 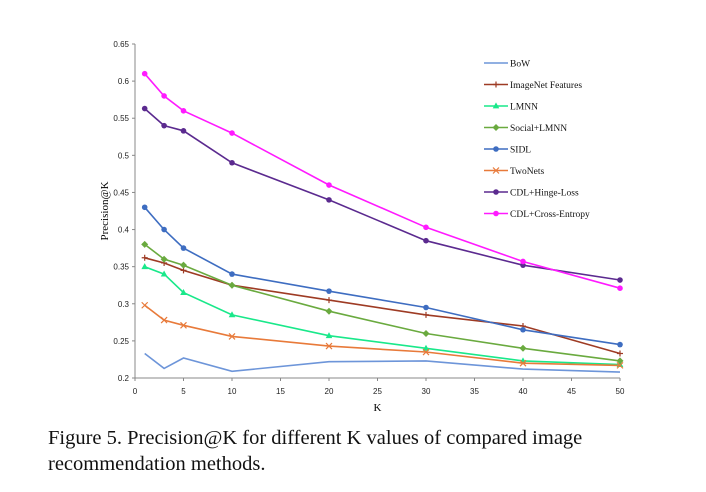 What do you see at coordinates (544, 194) in the screenshot?
I see `legend-label: CDL+Hinge-Loss` at bounding box center [544, 194].